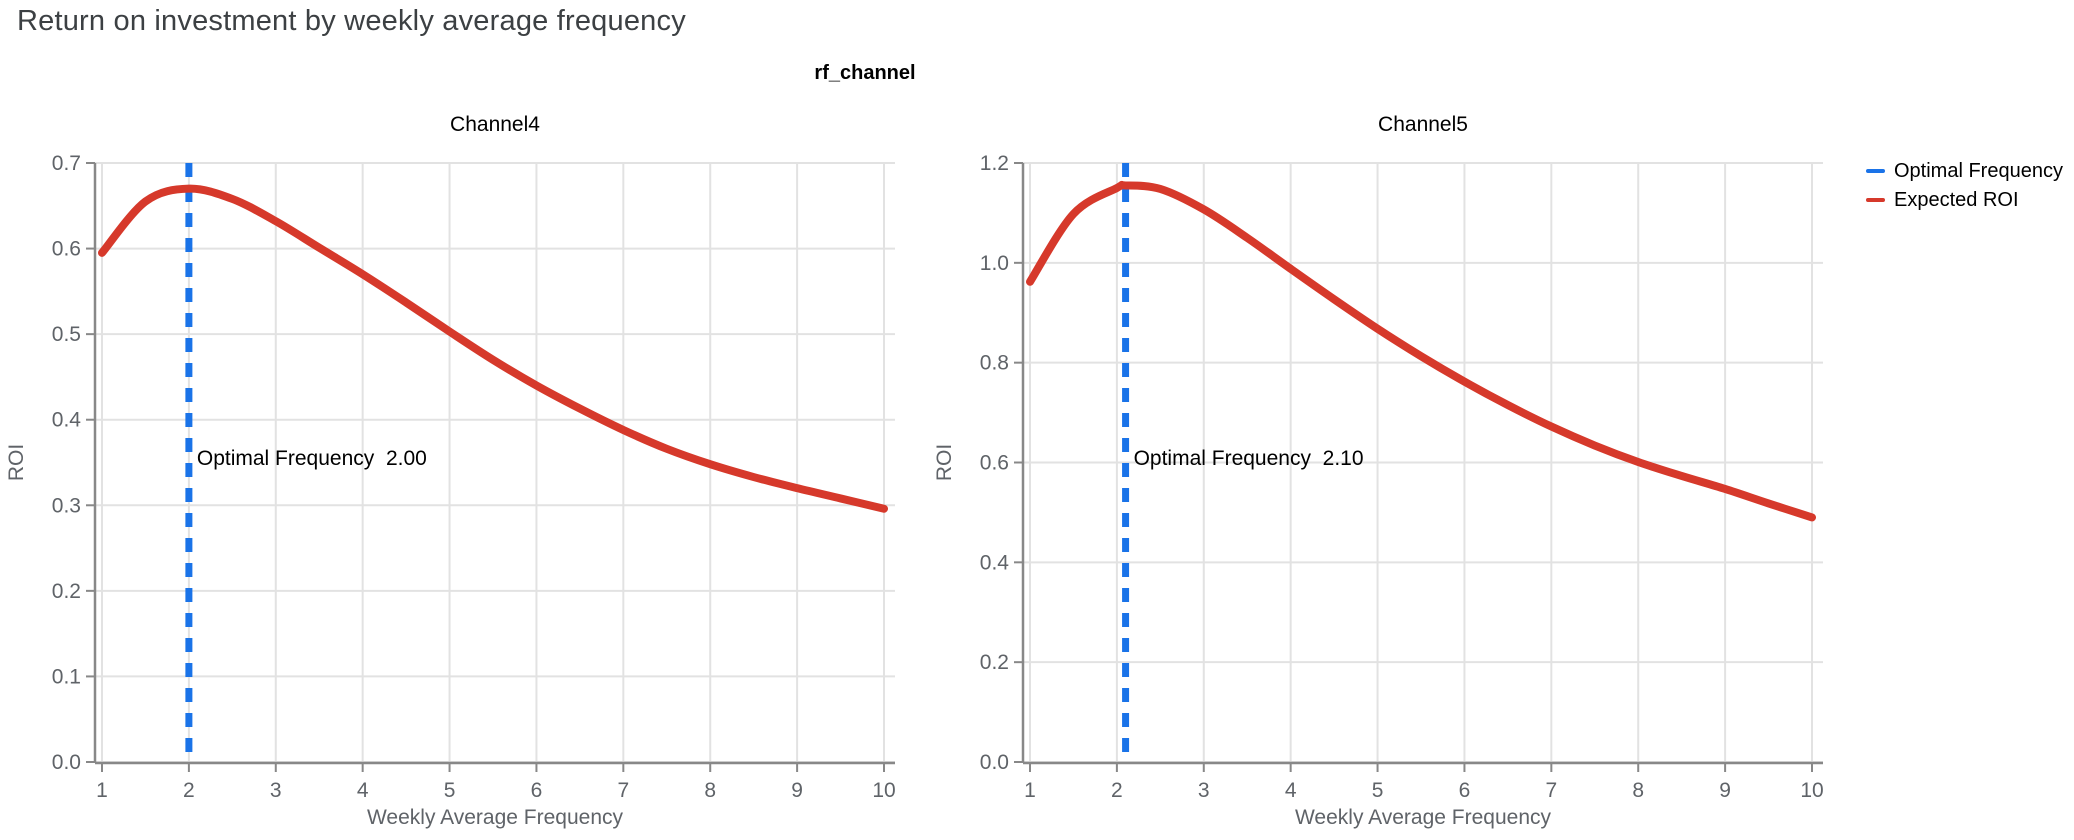  I want to click on y-tick-label: 1.2, so click(994, 163).